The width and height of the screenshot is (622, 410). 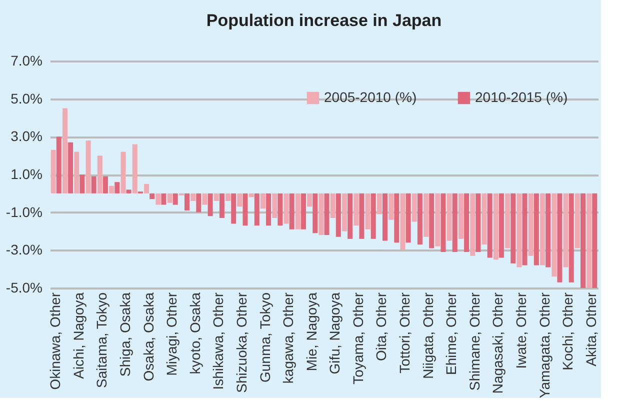 I want to click on x-tick-label: Tottori, Other, so click(x=404, y=333).